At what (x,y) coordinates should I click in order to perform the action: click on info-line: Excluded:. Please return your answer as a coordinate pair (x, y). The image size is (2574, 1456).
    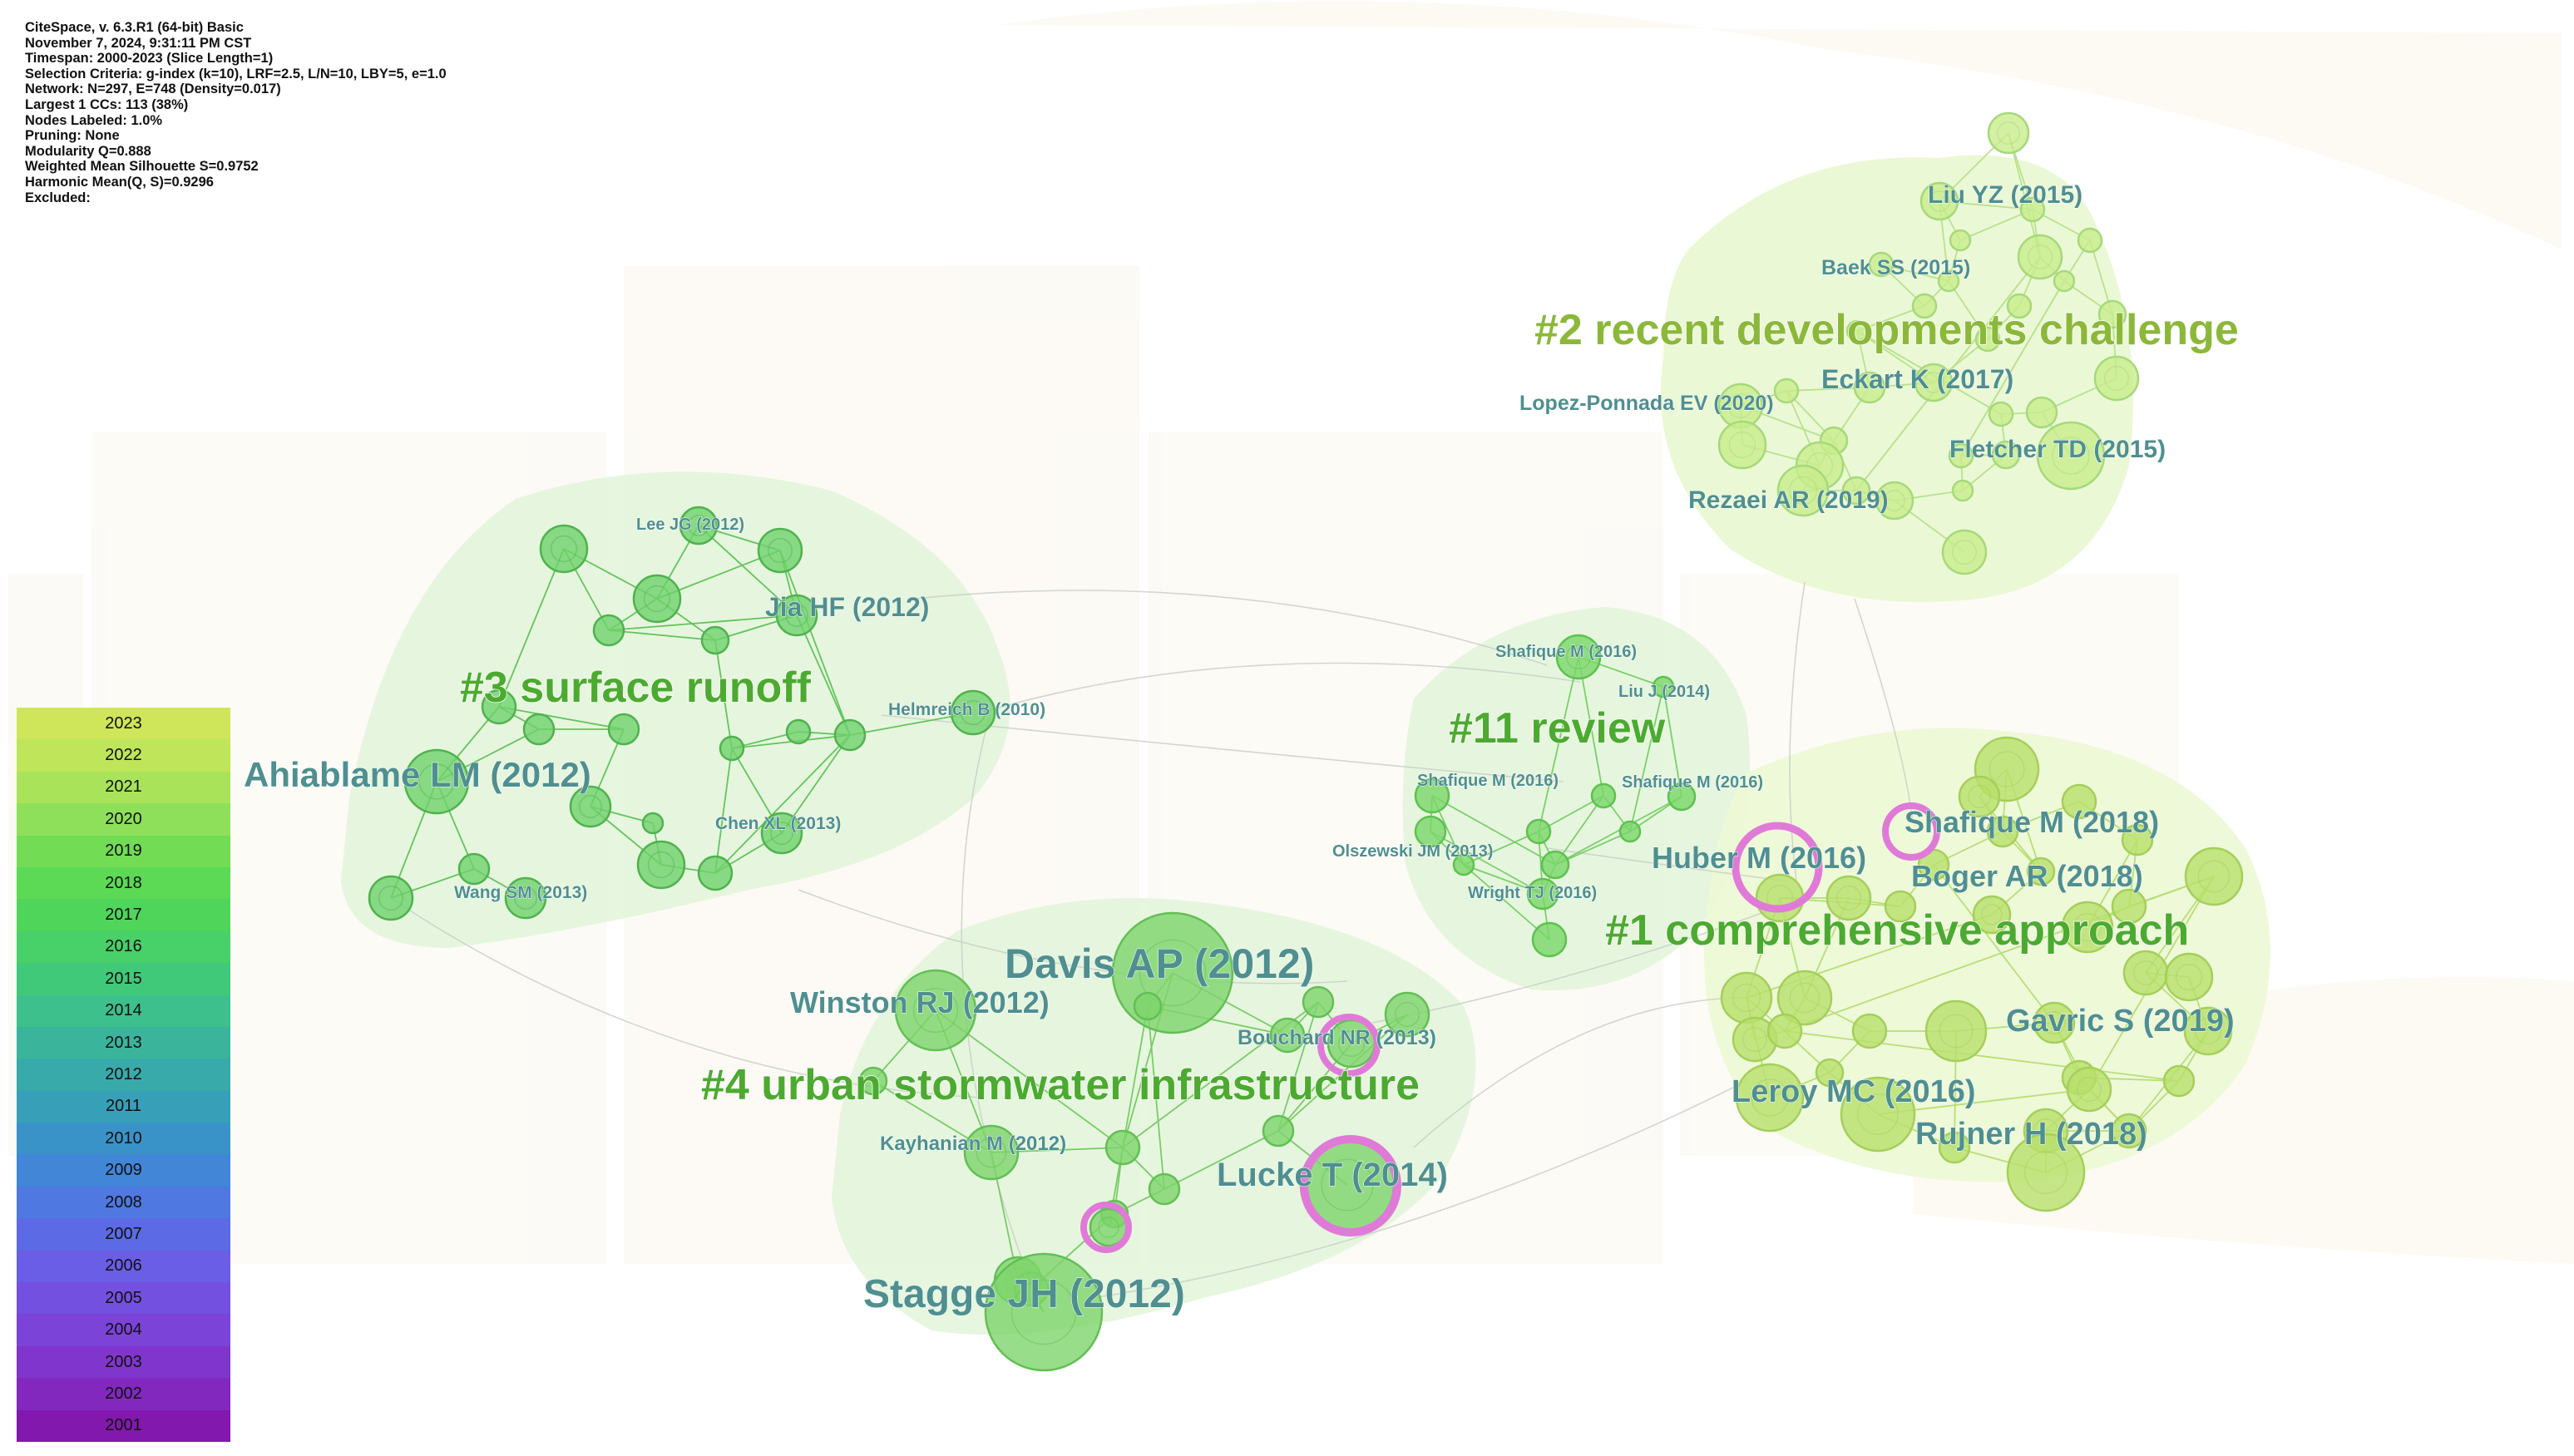
    Looking at the image, I should click on (58, 197).